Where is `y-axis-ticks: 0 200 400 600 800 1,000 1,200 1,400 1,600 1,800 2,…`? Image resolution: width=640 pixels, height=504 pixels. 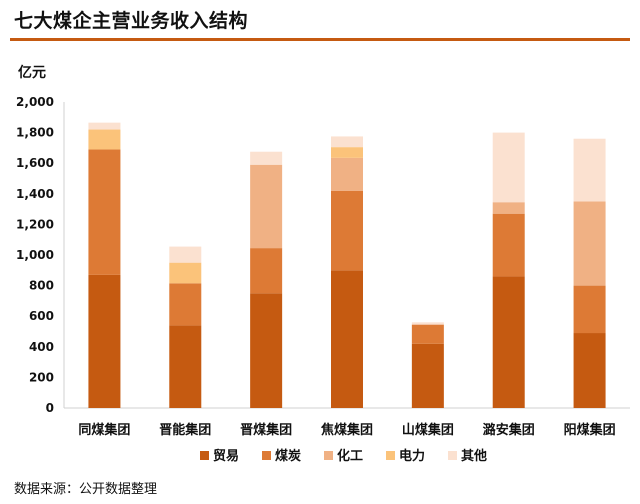 y-axis-ticks: 0 200 400 600 800 1,000 1,200 1,400 1,600 1,800 2,… is located at coordinates (35, 255).